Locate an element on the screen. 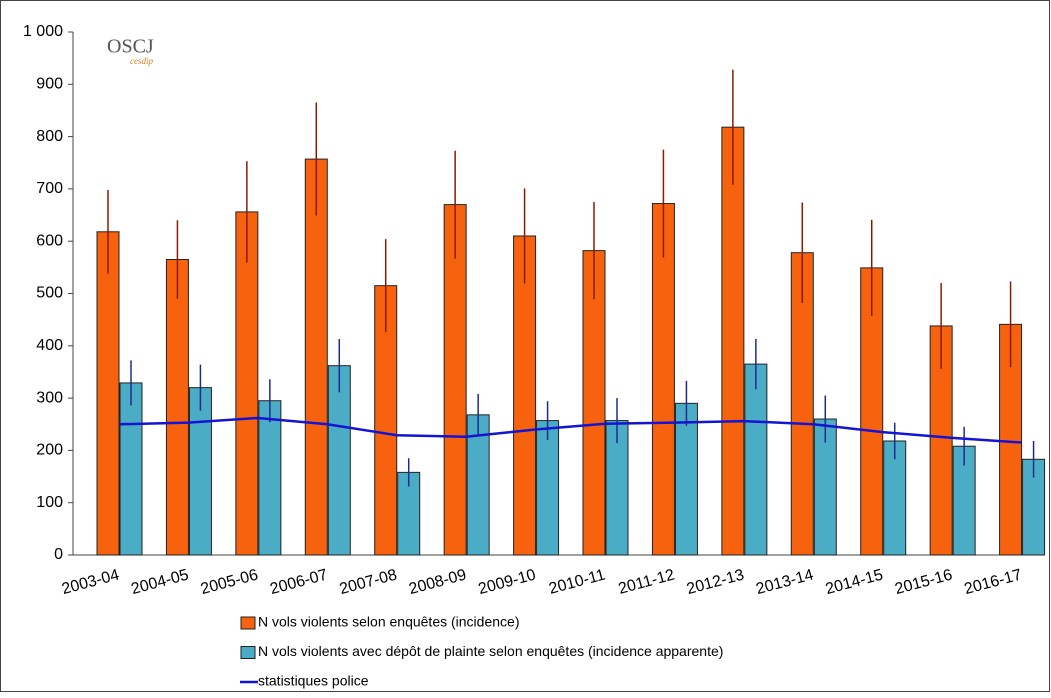 The width and height of the screenshot is (1051, 698). y-tick-label: 100 is located at coordinates (49, 502).